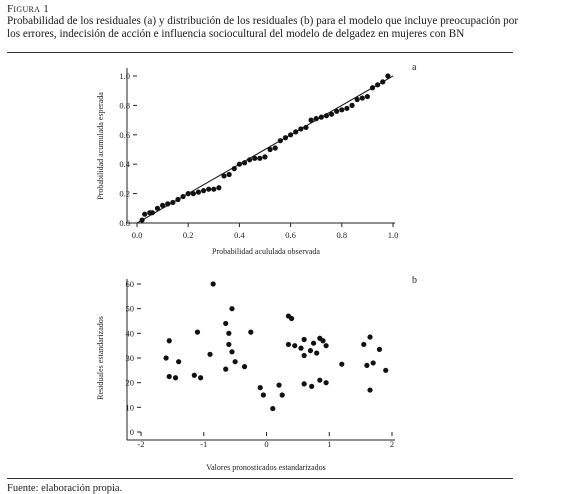  I want to click on panel-b-y-tick-label: 20, so click(130, 383).